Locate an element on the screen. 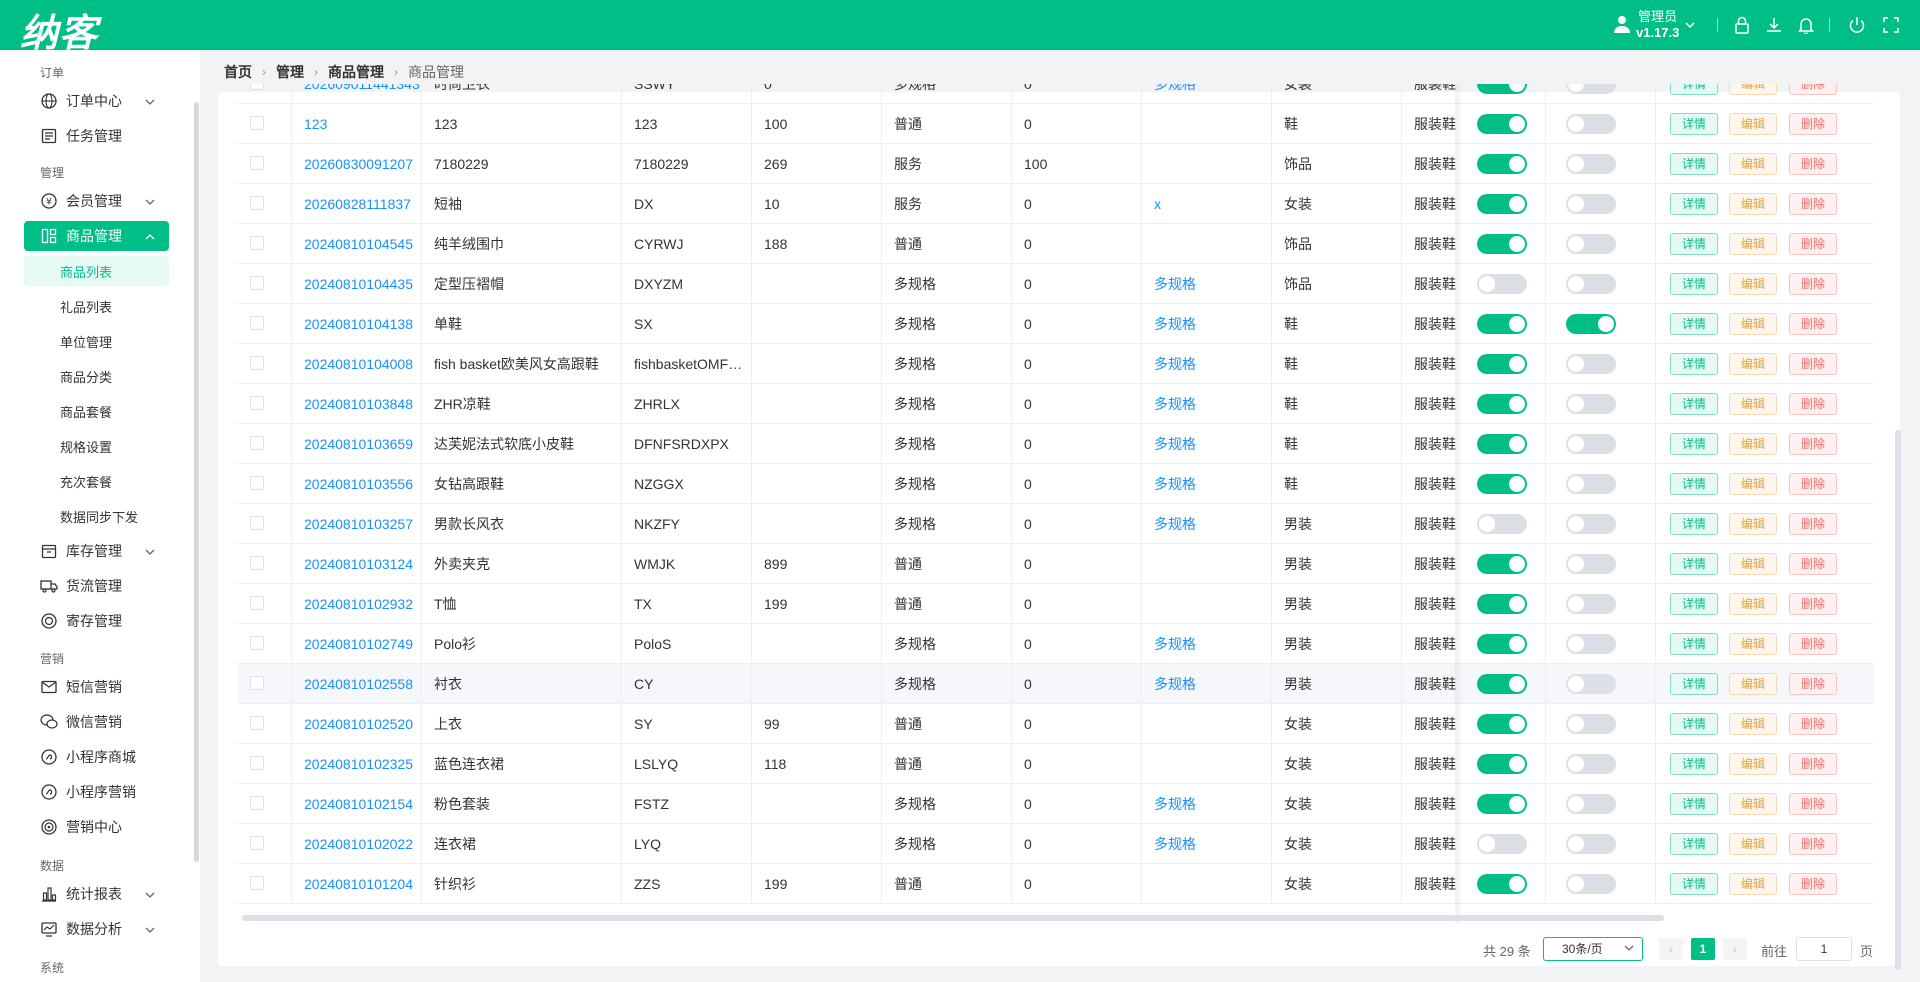 This screenshot has width=1920, height=982. sidebar-item-statistics-report: 统计报表 is located at coordinates (96, 894).